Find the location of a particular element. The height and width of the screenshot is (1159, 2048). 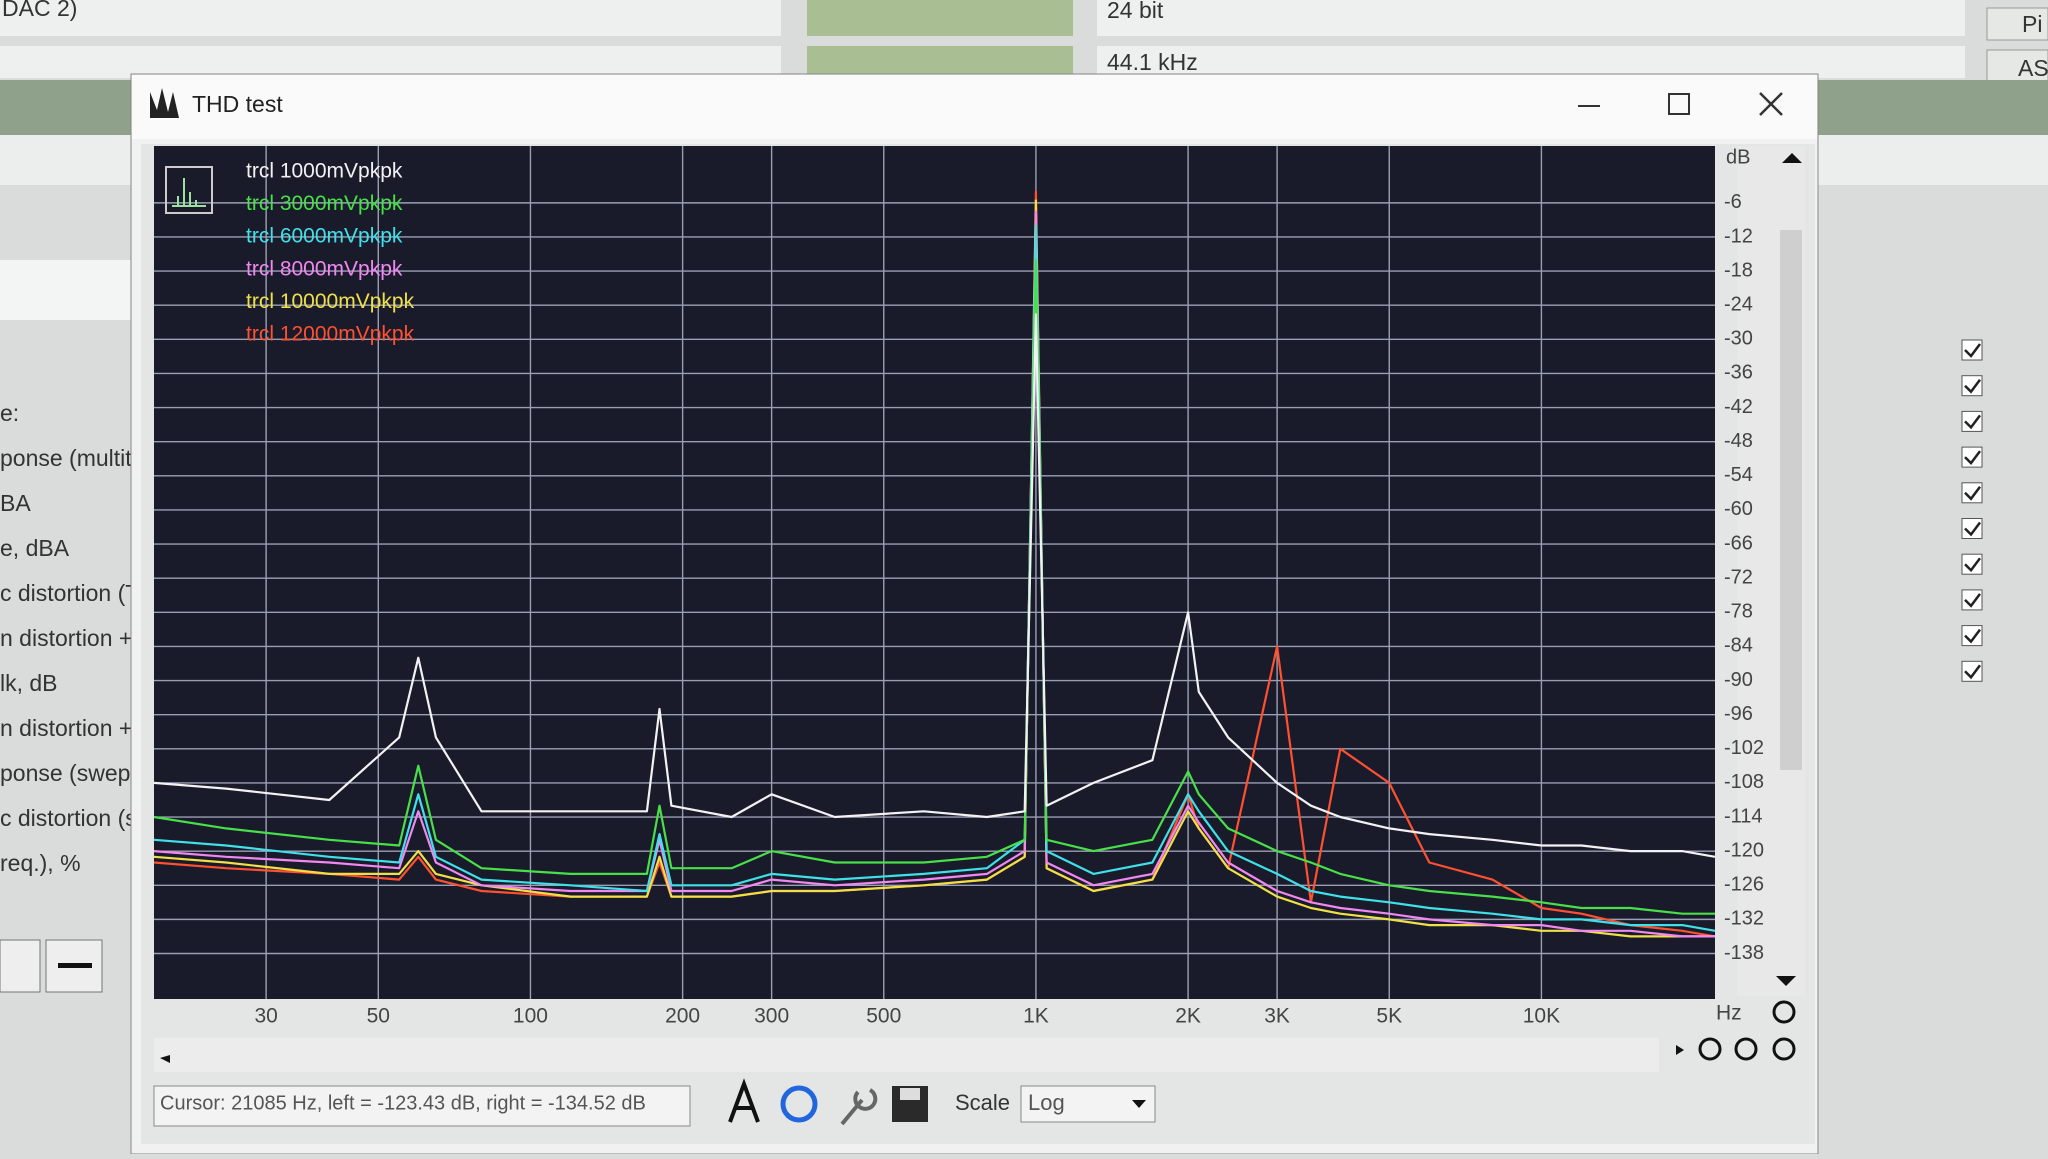

y-tick-label: -114 is located at coordinates (1743, 816).